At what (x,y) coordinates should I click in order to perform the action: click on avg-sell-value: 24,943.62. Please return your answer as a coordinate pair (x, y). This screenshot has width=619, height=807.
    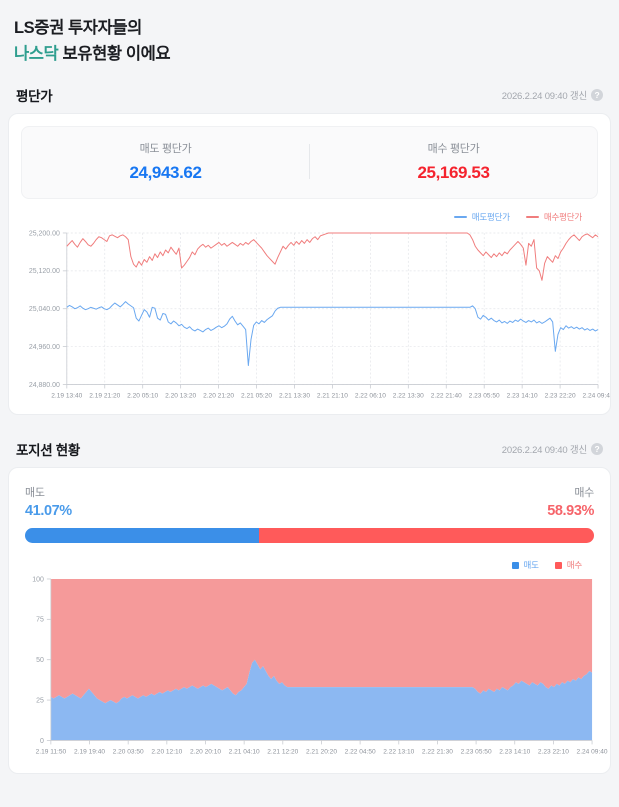
    Looking at the image, I should click on (165, 173).